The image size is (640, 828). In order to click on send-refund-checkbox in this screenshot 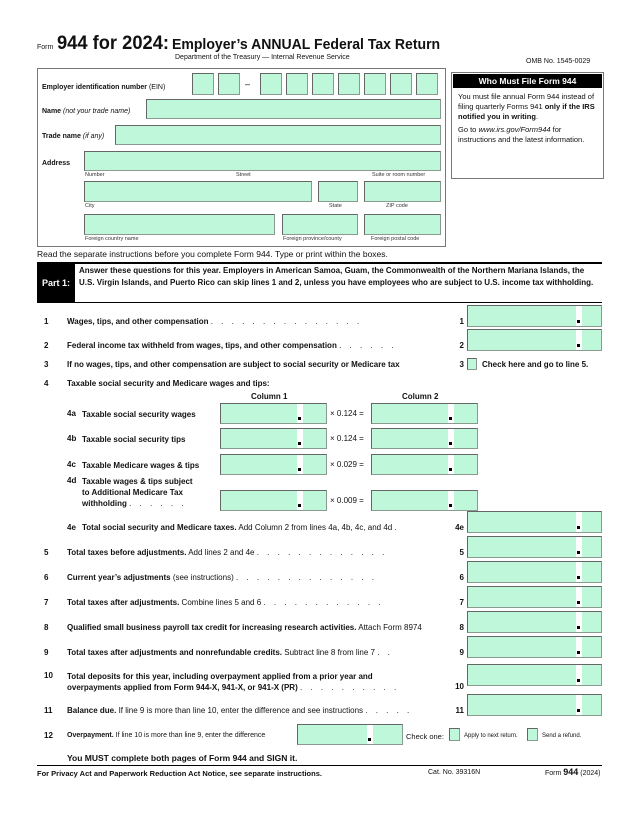, I will do `click(532, 734)`.